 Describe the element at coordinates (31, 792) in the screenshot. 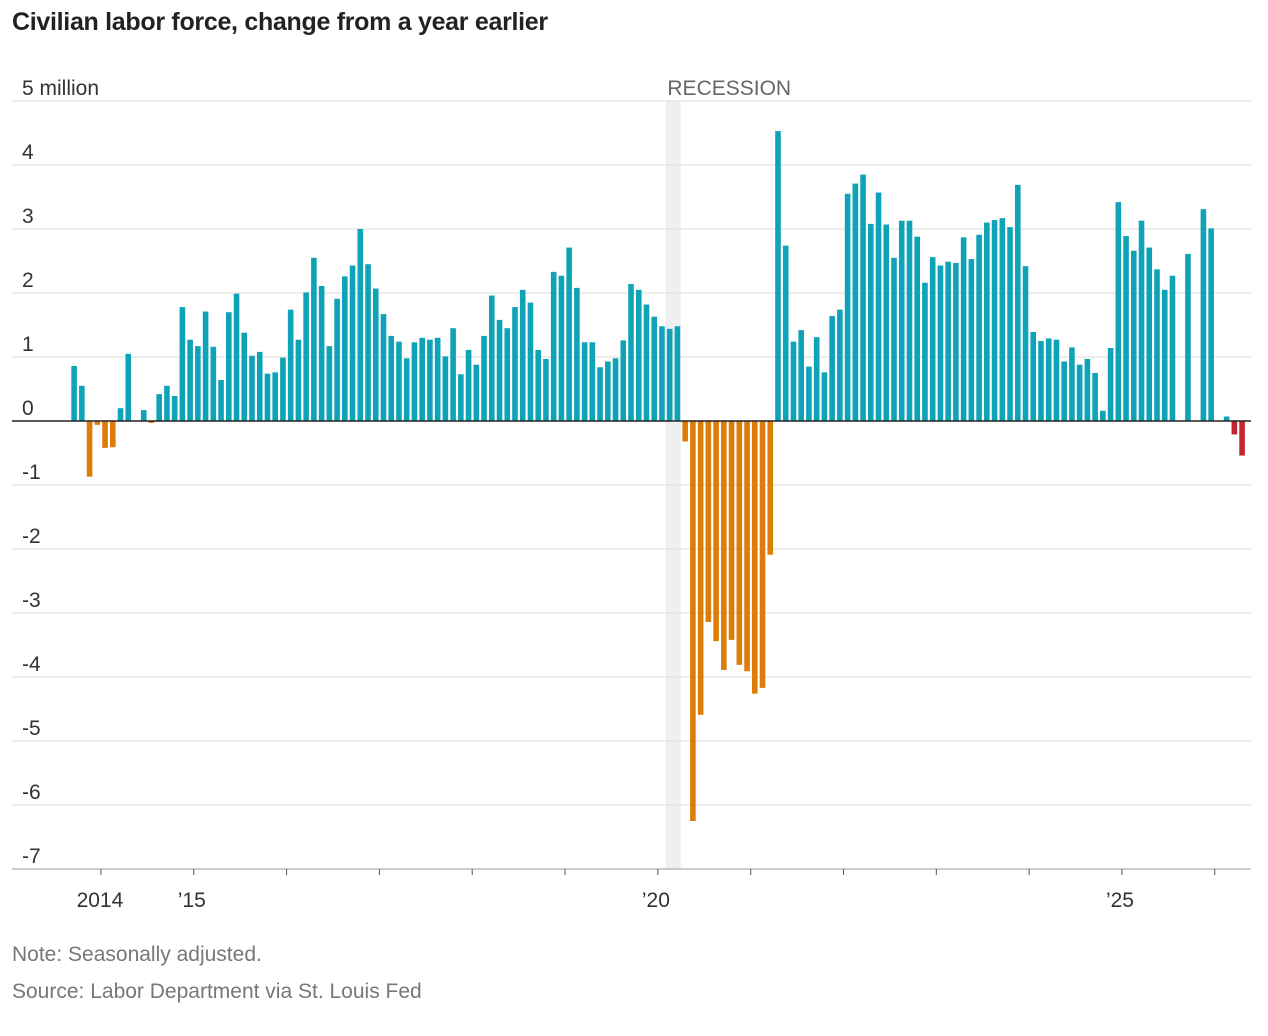

I see `y-tick-label: -6` at that location.